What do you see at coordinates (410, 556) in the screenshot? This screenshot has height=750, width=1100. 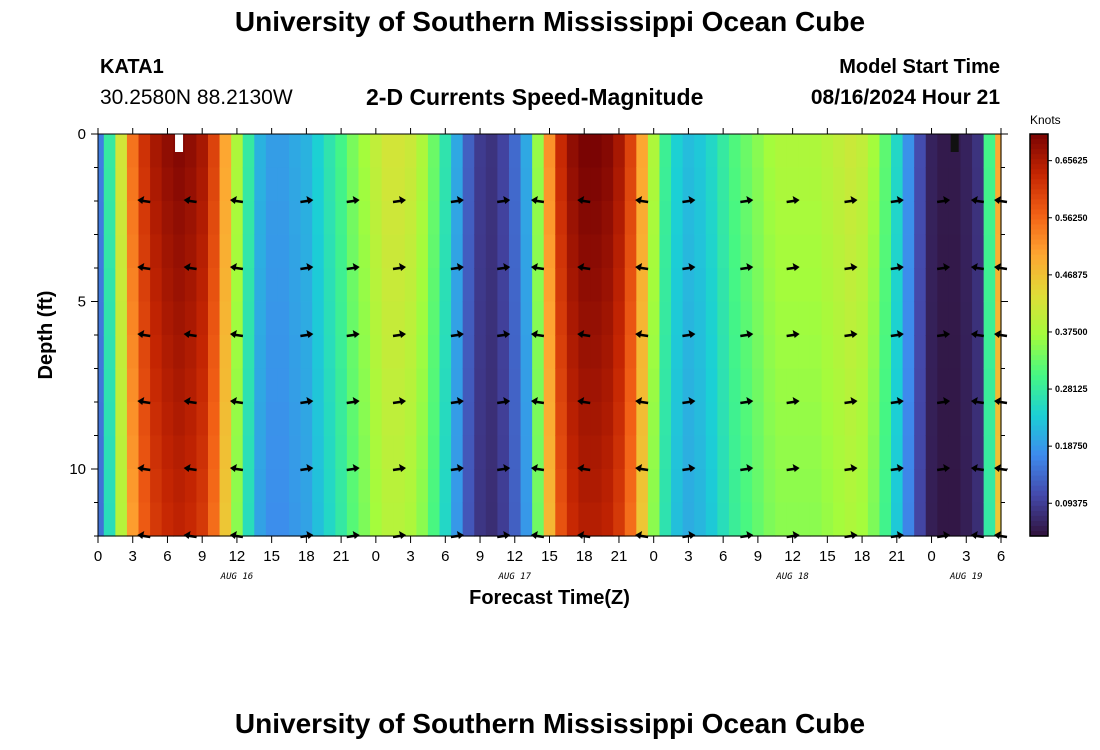 I see `x-tick-label: 3` at bounding box center [410, 556].